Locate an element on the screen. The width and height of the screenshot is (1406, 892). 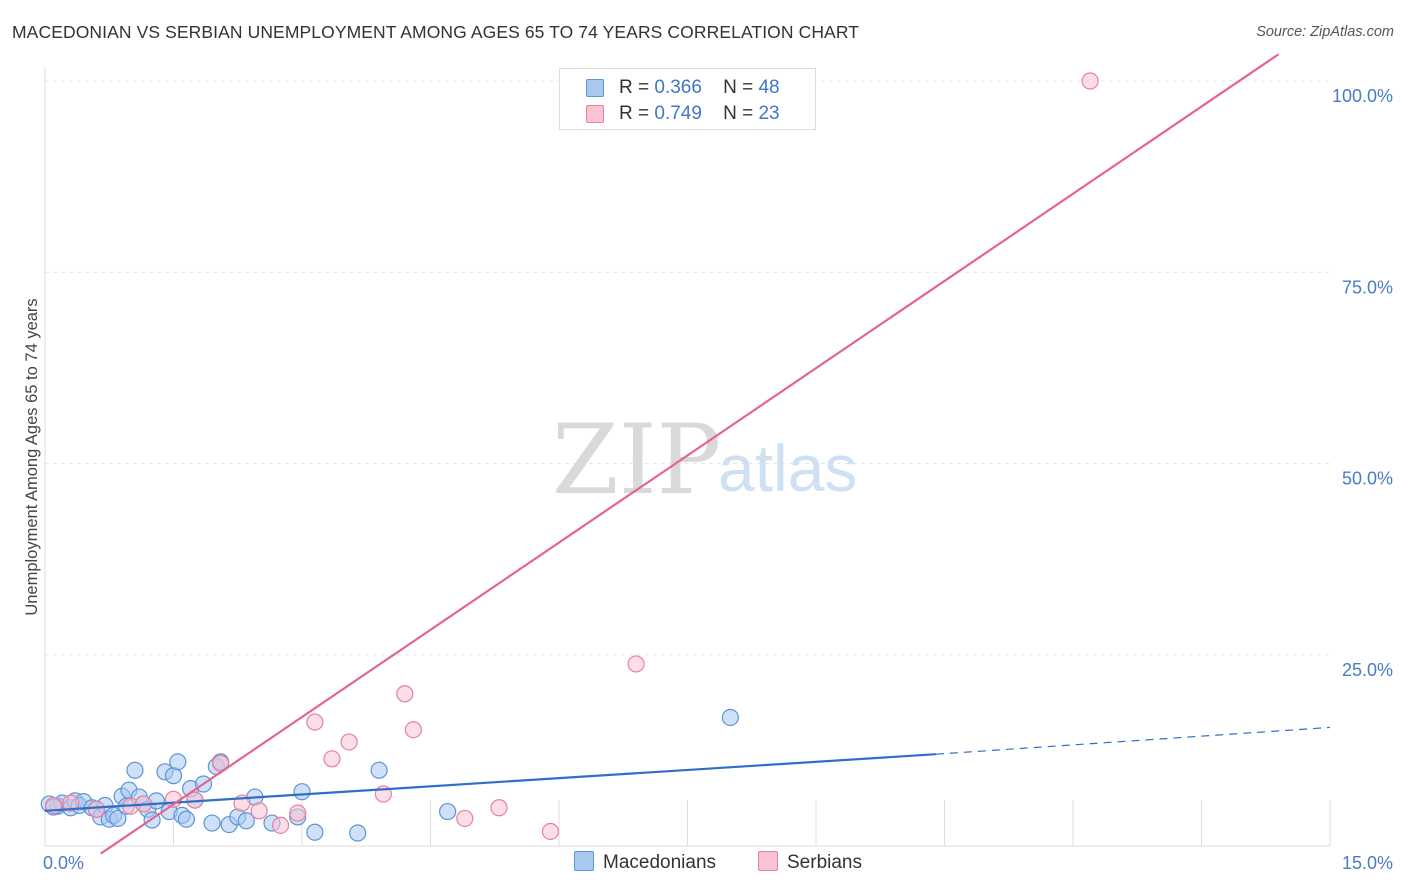
bottom-legend-swatch-serbians is located at coordinates (768, 861).